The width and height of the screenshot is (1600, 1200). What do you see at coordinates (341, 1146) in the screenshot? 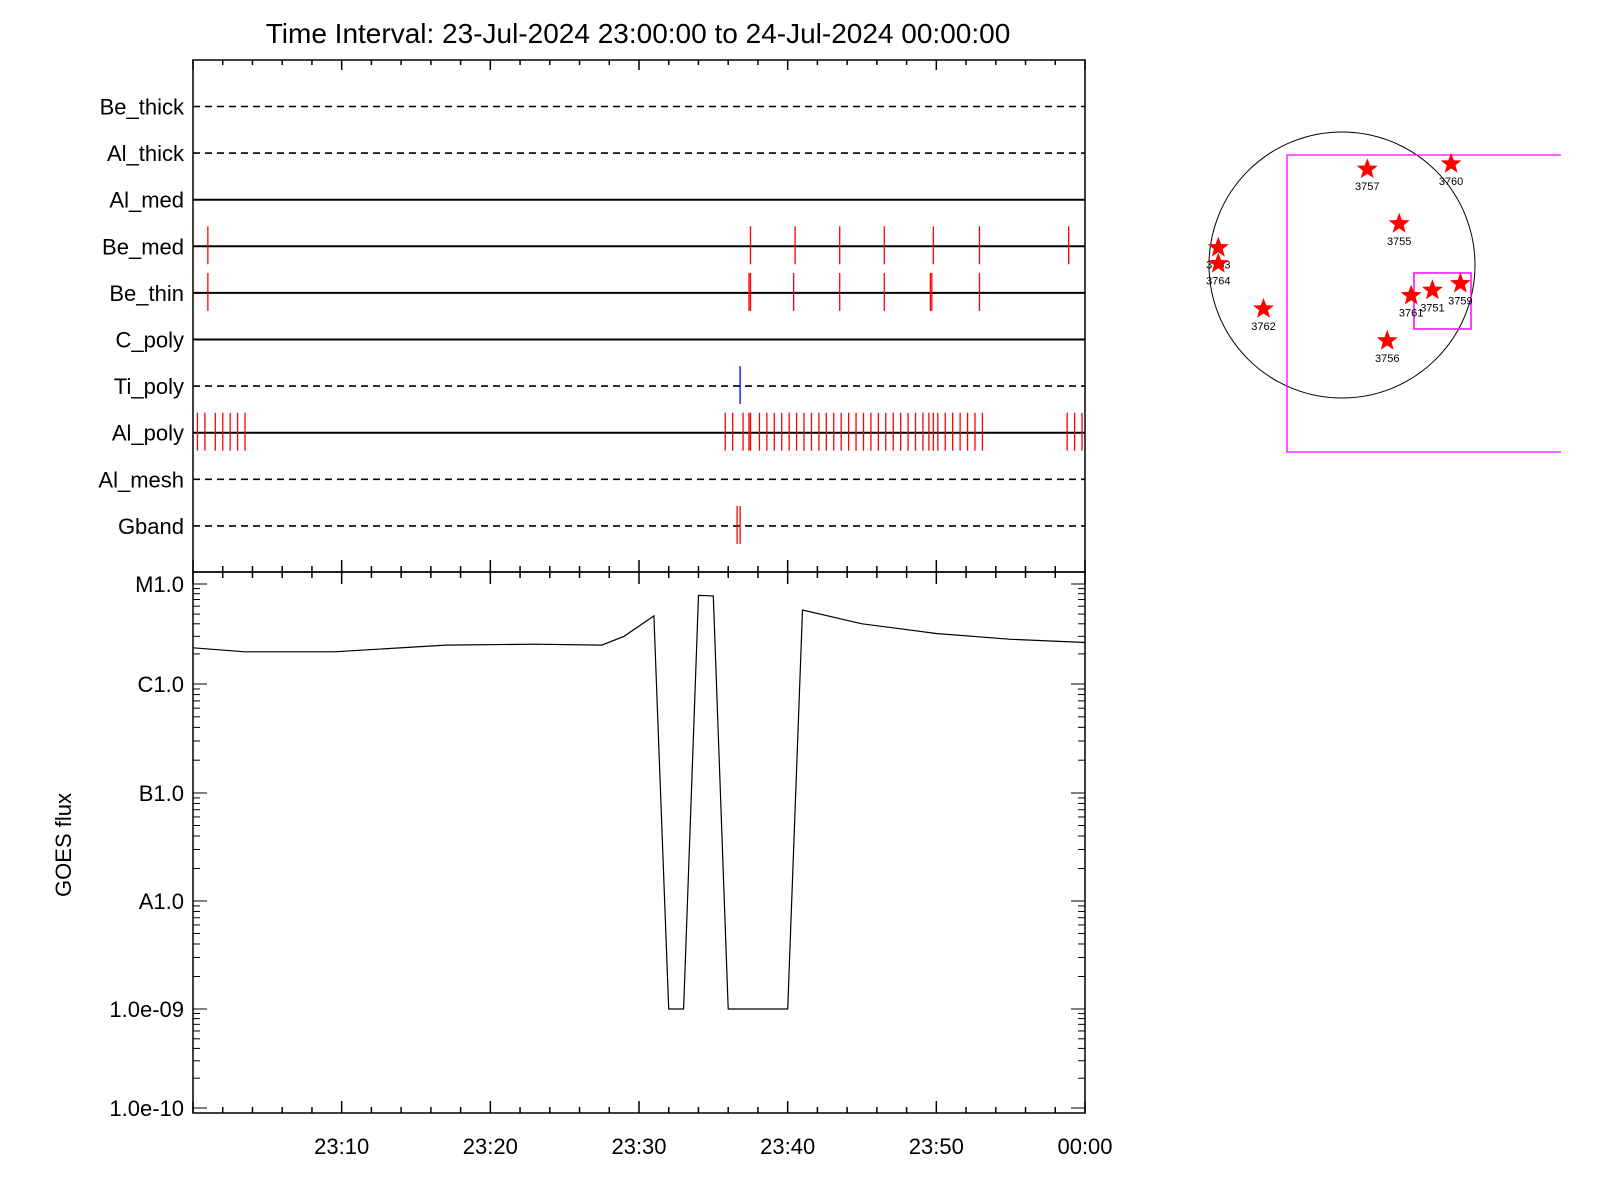
I see `flux-x-tick-label: 23:10` at bounding box center [341, 1146].